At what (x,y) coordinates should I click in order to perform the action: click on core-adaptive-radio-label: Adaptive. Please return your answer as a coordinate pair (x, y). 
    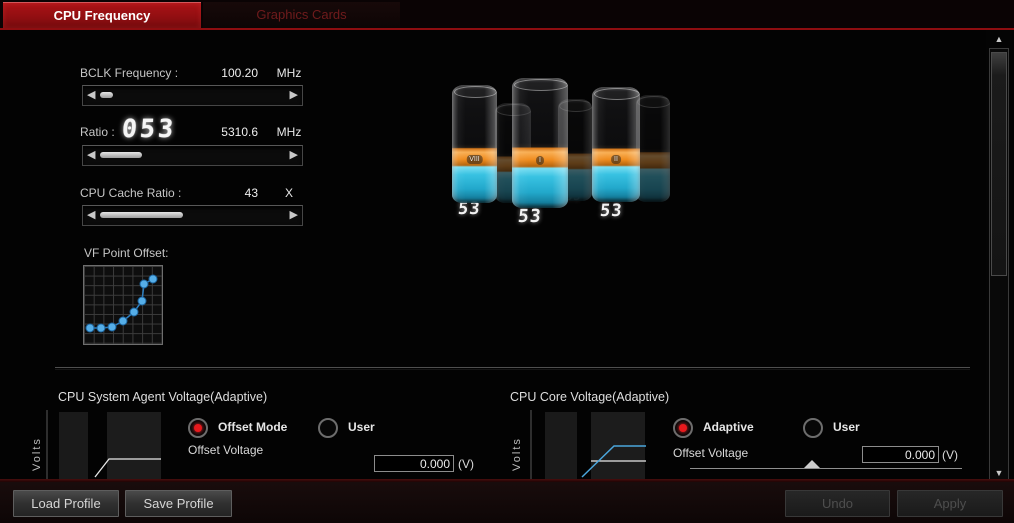
    Looking at the image, I should click on (728, 427).